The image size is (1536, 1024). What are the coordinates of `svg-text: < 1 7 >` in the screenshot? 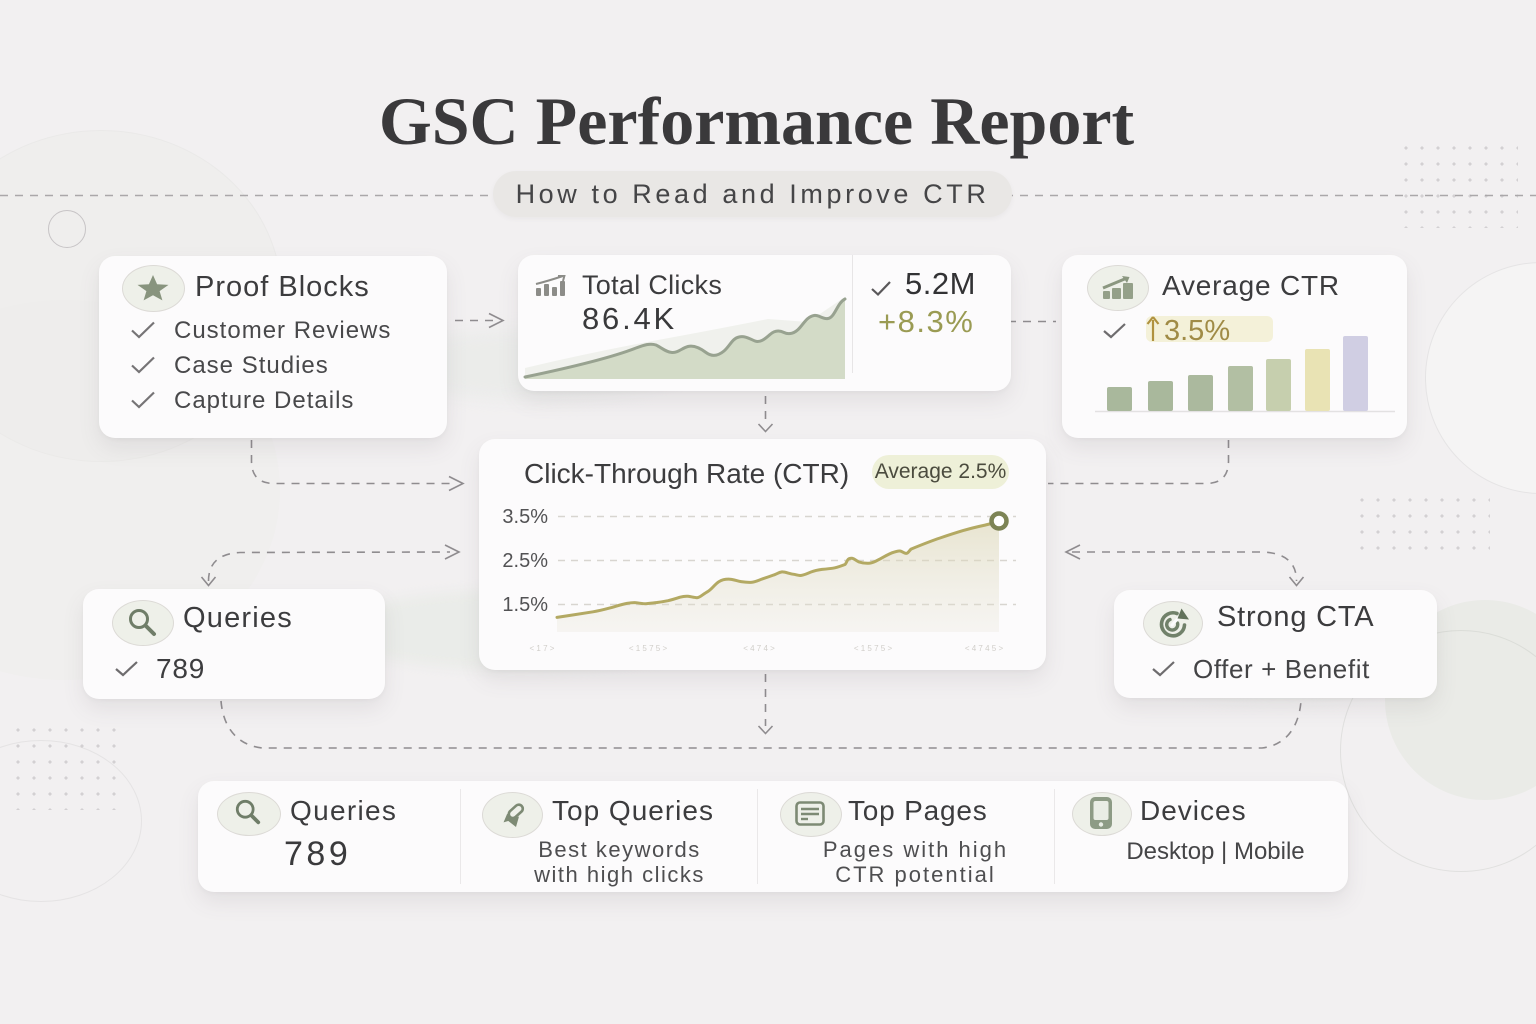 It's located at (542, 648).